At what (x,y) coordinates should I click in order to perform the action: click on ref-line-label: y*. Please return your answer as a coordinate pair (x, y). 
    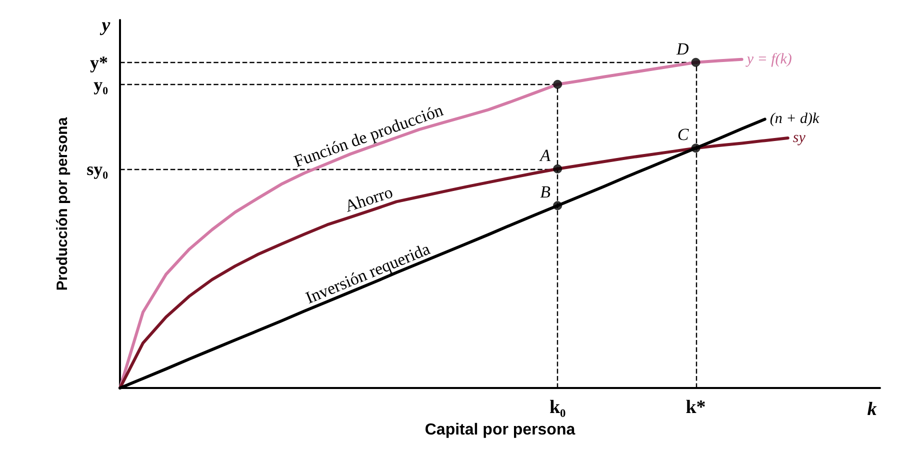
    Looking at the image, I should click on (99, 62).